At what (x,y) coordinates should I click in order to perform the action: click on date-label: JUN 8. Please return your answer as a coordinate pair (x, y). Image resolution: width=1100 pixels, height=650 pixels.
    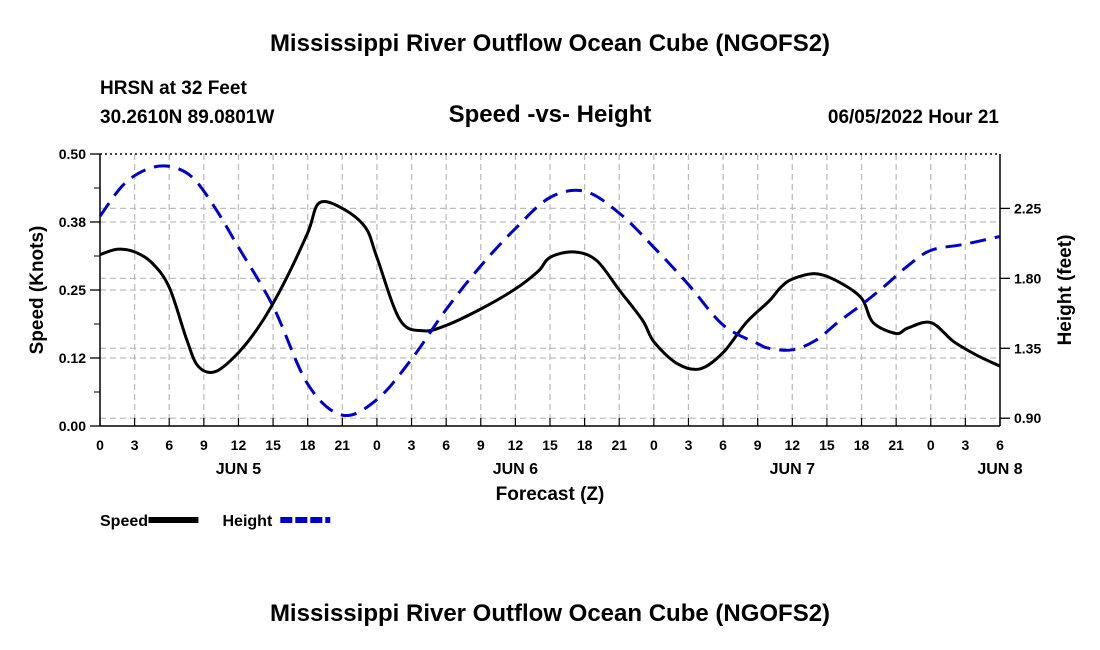
    Looking at the image, I should click on (999, 469).